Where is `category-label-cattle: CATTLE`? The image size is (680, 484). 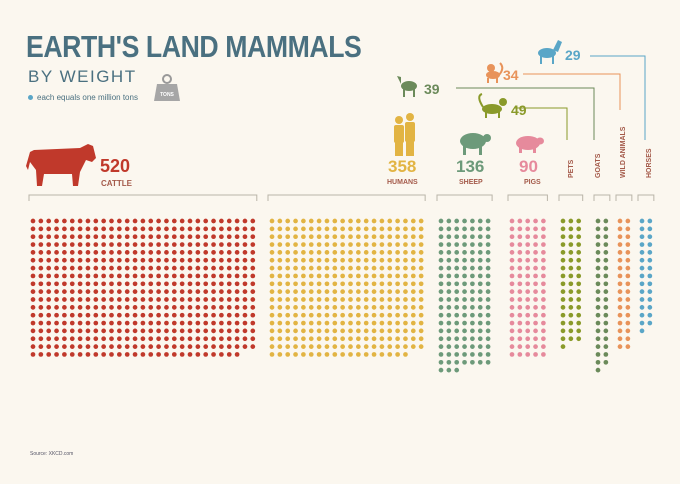
category-label-cattle: CATTLE is located at coordinates (117, 183).